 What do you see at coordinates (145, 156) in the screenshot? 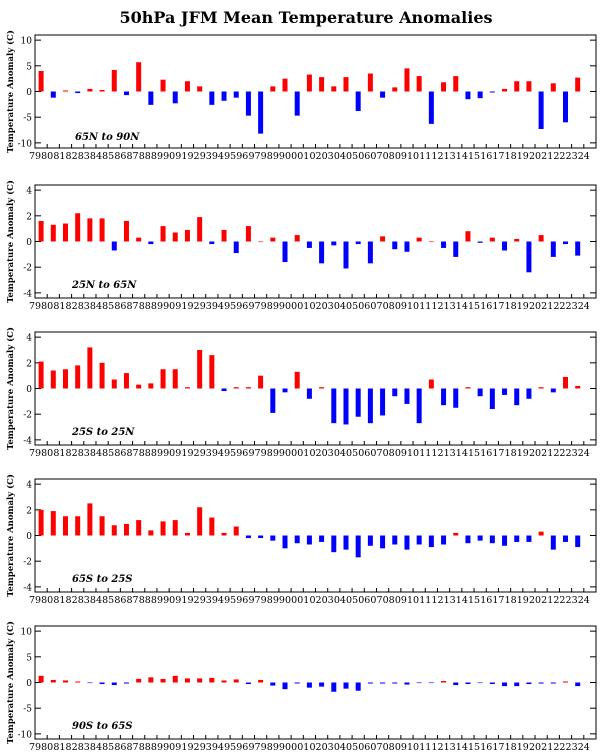
I see `x-tick-label-88: 88` at bounding box center [145, 156].